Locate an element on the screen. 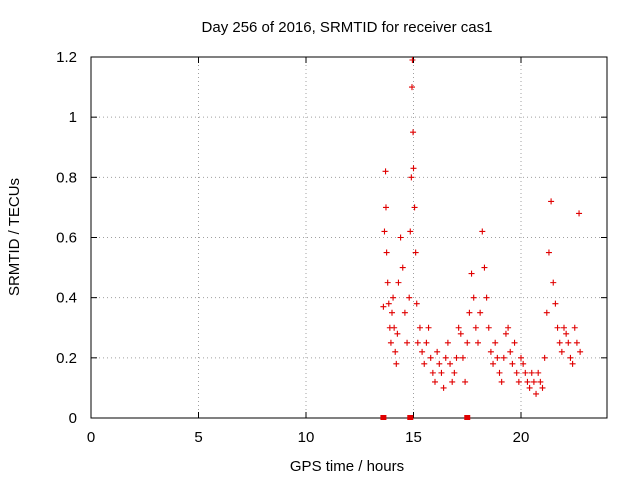  x-axis-label: GPS time / hours is located at coordinates (347, 466).